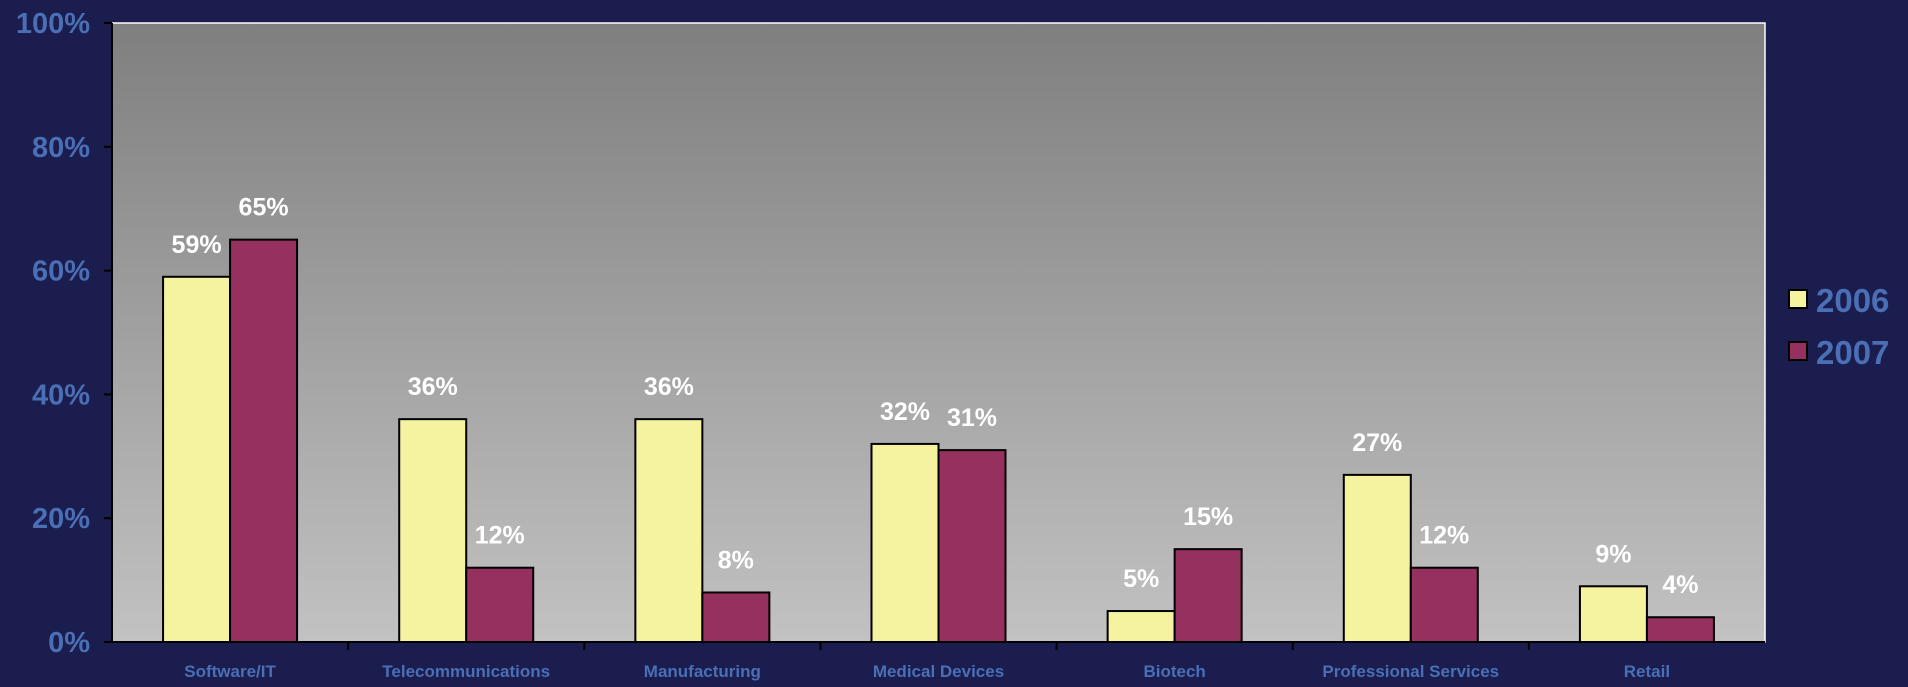 The width and height of the screenshot is (1908, 687). I want to click on data-label: 5%, so click(1141, 579).